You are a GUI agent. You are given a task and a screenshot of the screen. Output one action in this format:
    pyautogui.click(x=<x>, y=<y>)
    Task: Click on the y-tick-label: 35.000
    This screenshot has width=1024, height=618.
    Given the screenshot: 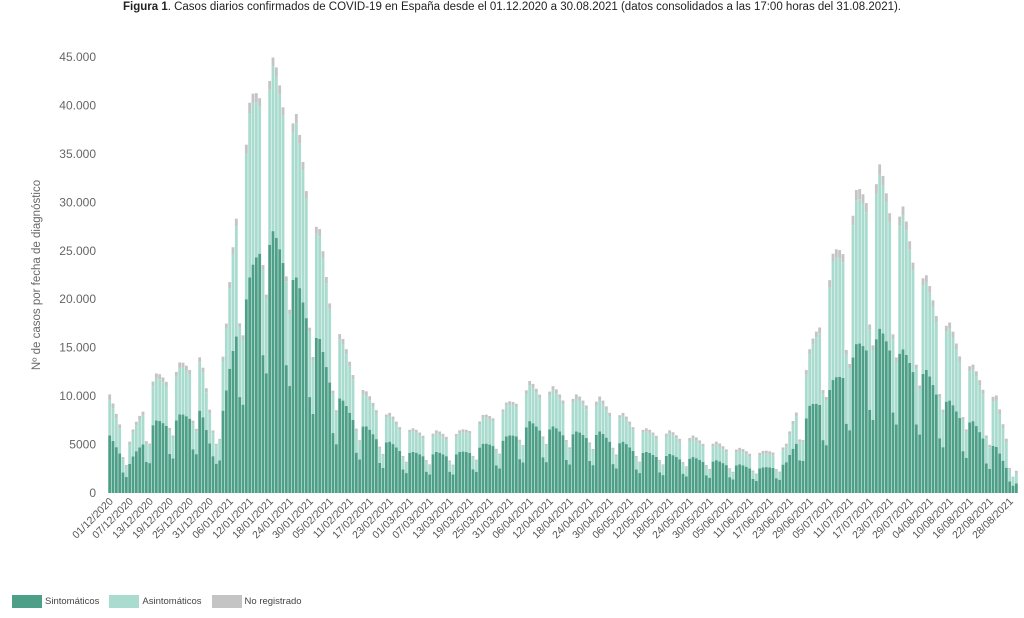 What is the action you would take?
    pyautogui.click(x=77, y=154)
    